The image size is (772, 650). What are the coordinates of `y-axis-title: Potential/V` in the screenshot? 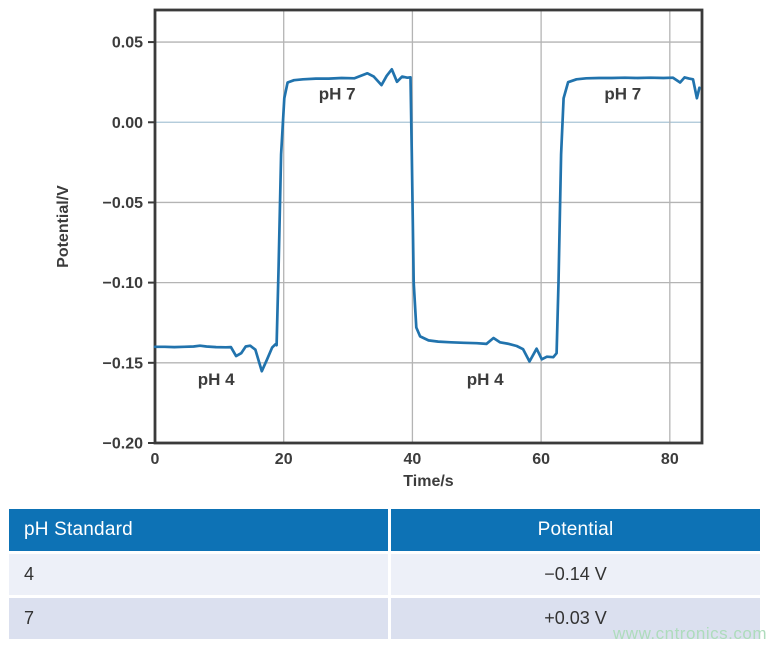 It's located at (63, 226).